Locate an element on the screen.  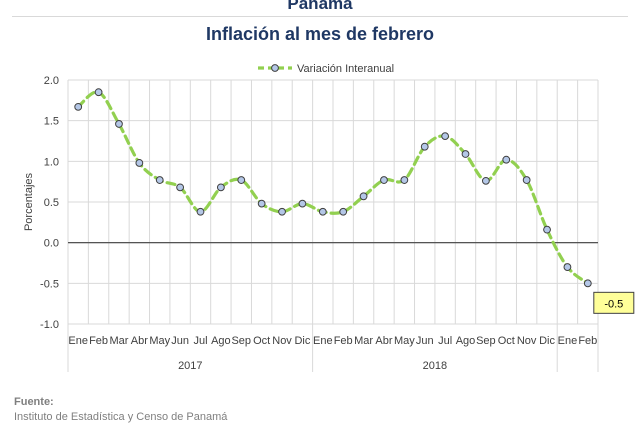
legend-label: Variación Interanual is located at coordinates (345, 69).